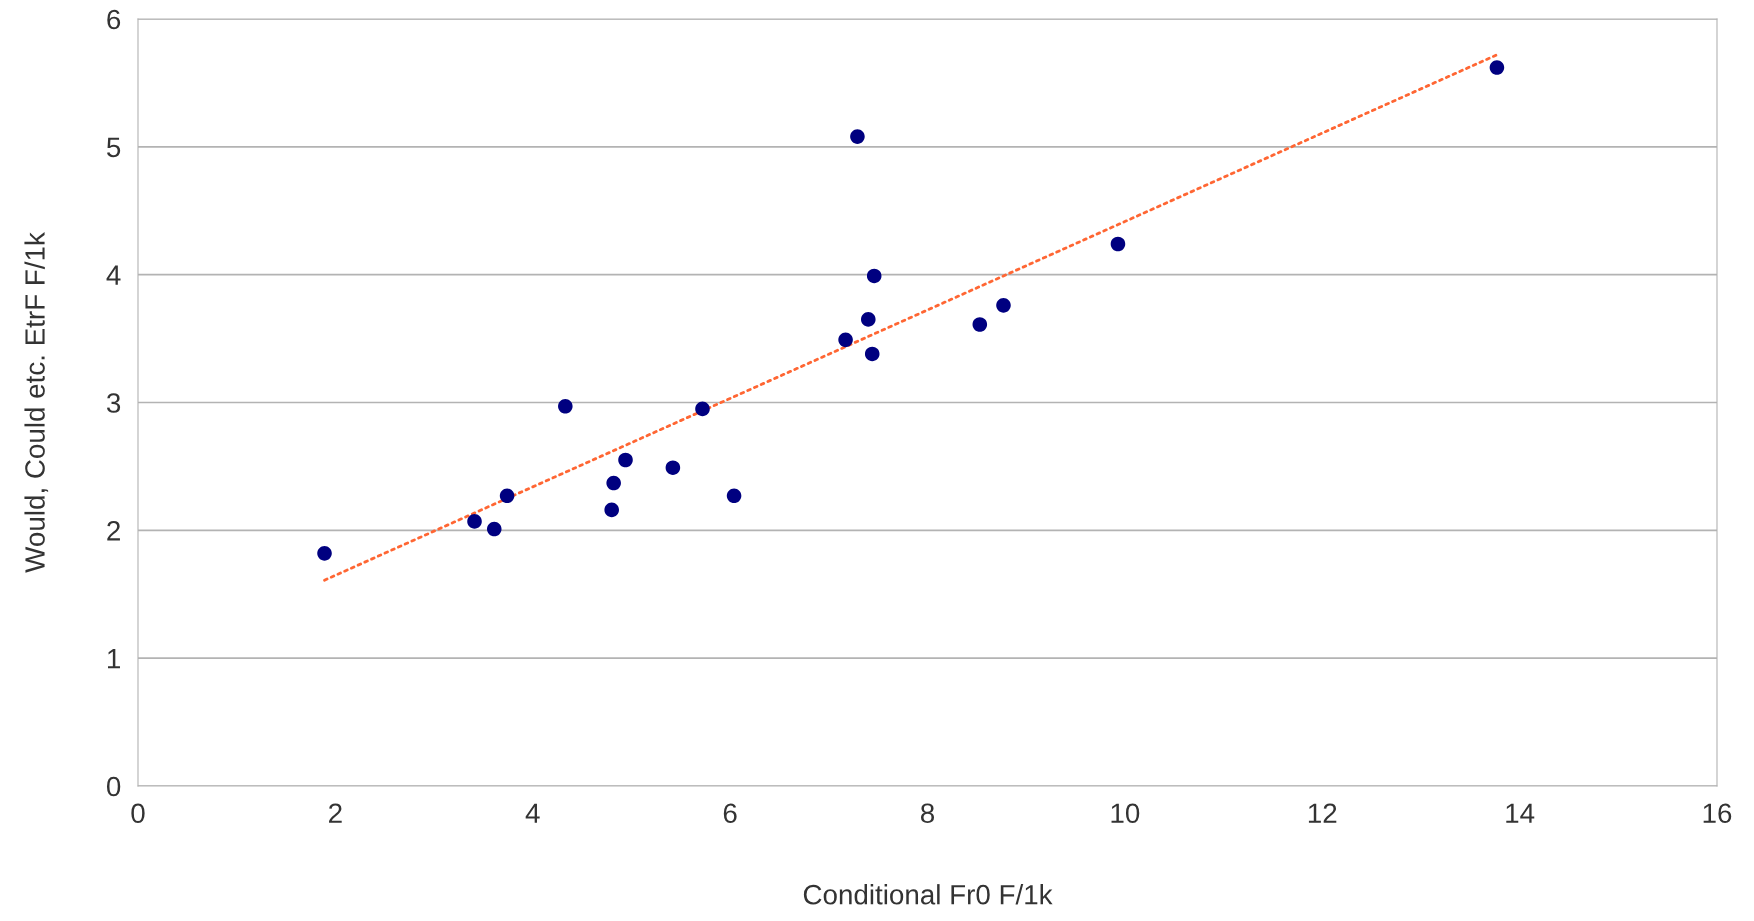 This screenshot has width=1754, height=921. What do you see at coordinates (335, 813) in the screenshot?
I see `x-tick-label: 2` at bounding box center [335, 813].